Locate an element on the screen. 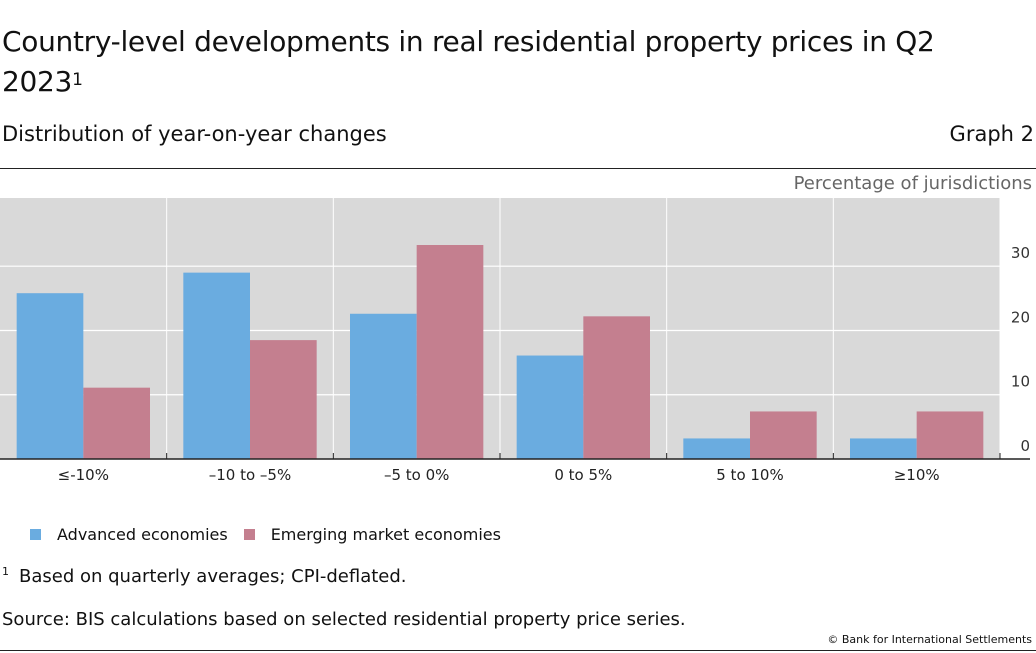 Image resolution: width=1036 pixels, height=653 pixels. y-tick-label: 20 is located at coordinates (1020, 317).